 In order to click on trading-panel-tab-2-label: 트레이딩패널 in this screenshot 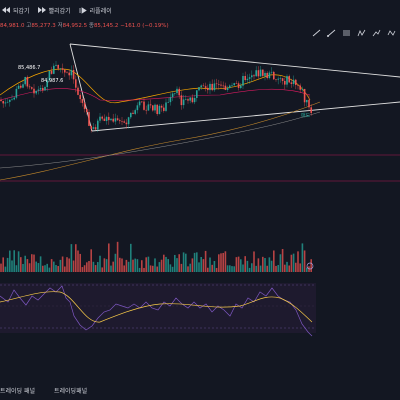, I will do `click(71, 391)`.